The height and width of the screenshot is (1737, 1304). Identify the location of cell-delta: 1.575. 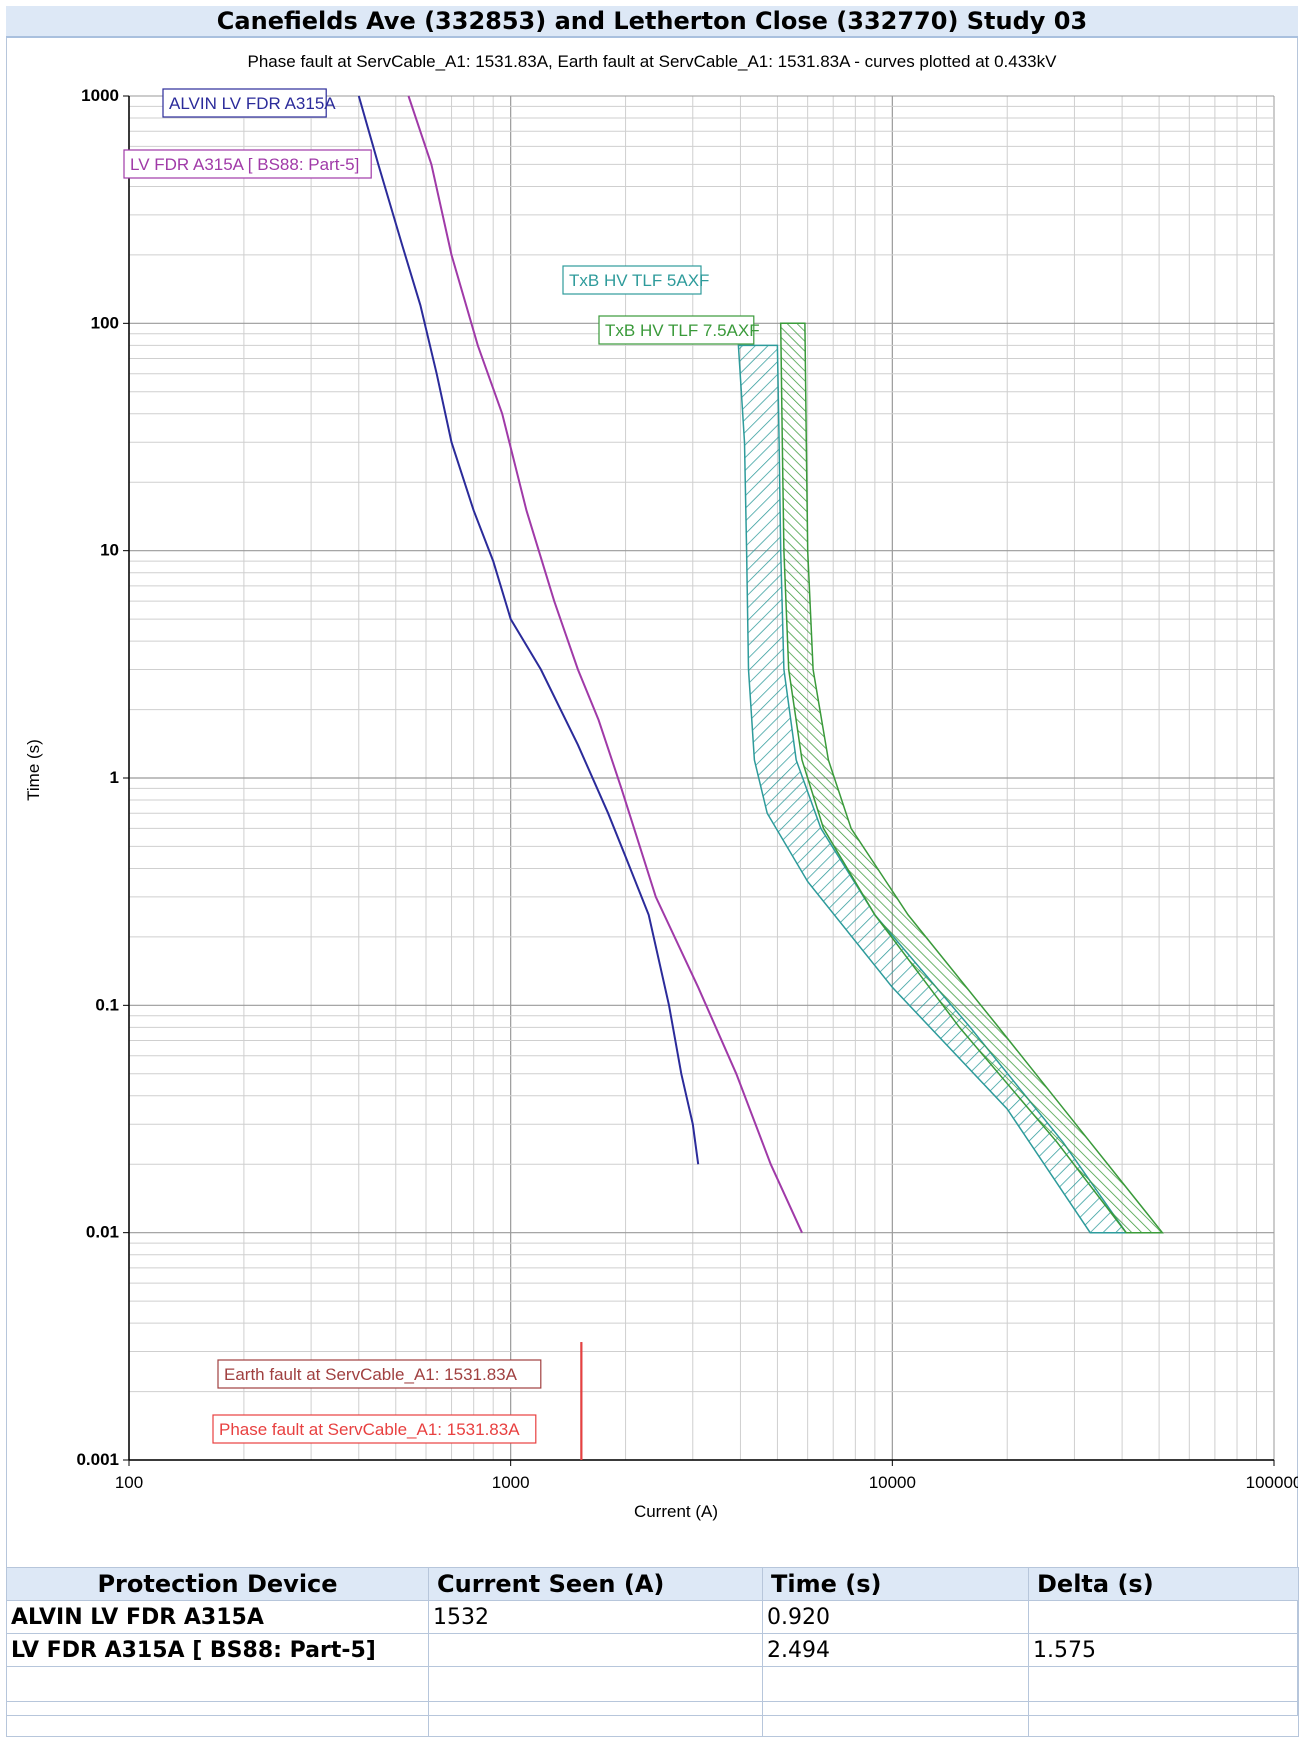
(1163, 1650).